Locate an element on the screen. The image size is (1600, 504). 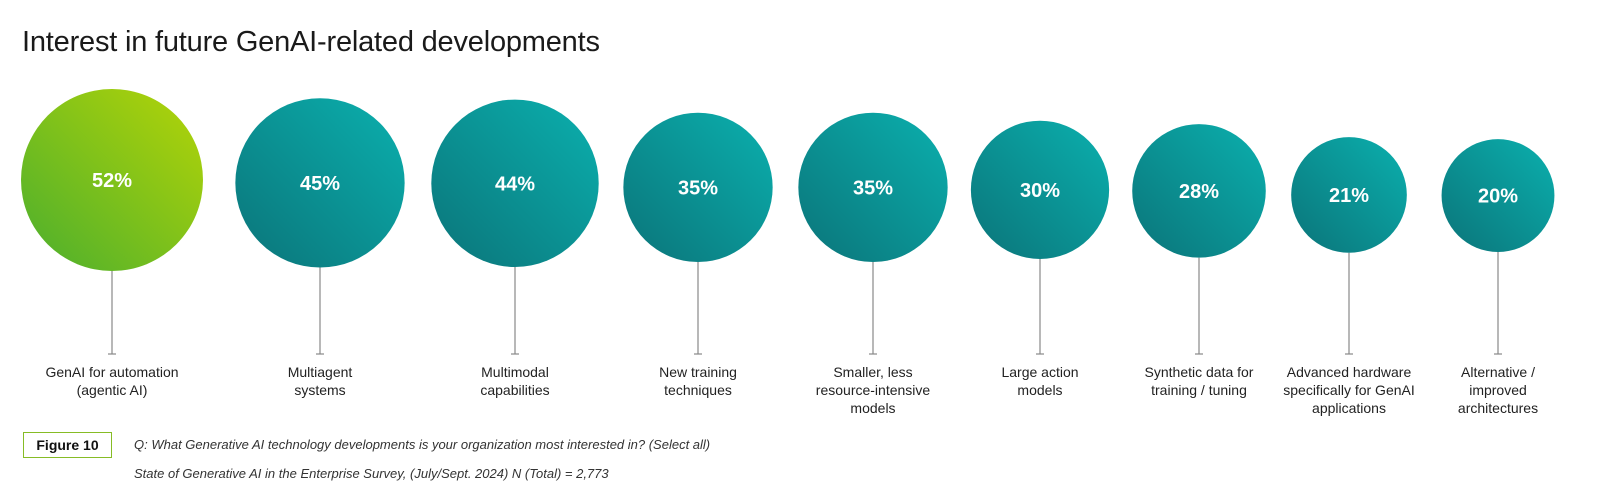
value-label: 45% is located at coordinates (320, 184).